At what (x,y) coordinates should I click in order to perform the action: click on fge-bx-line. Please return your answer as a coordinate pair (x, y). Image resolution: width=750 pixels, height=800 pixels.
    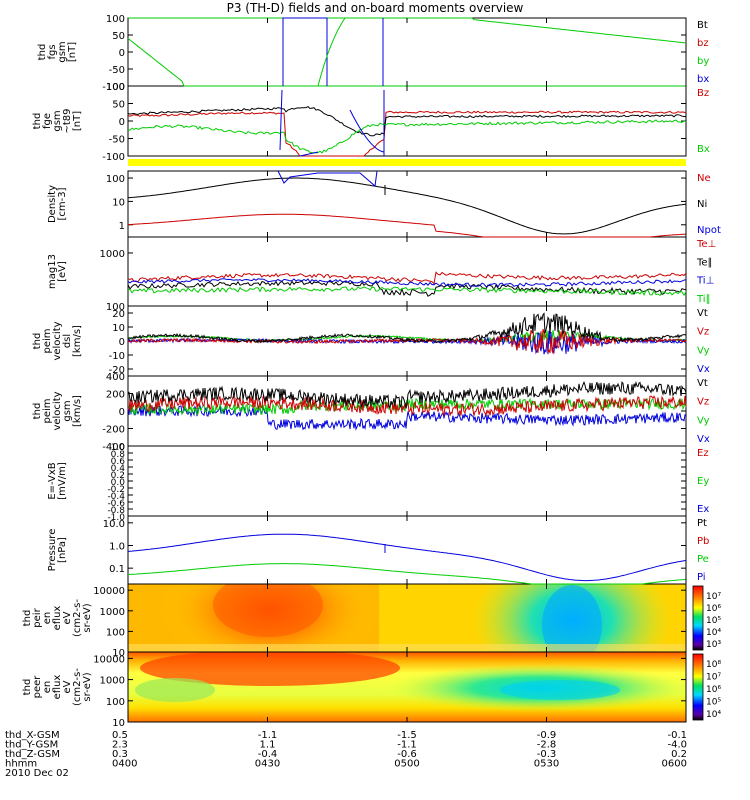
    Looking at the image, I should click on (407, 136).